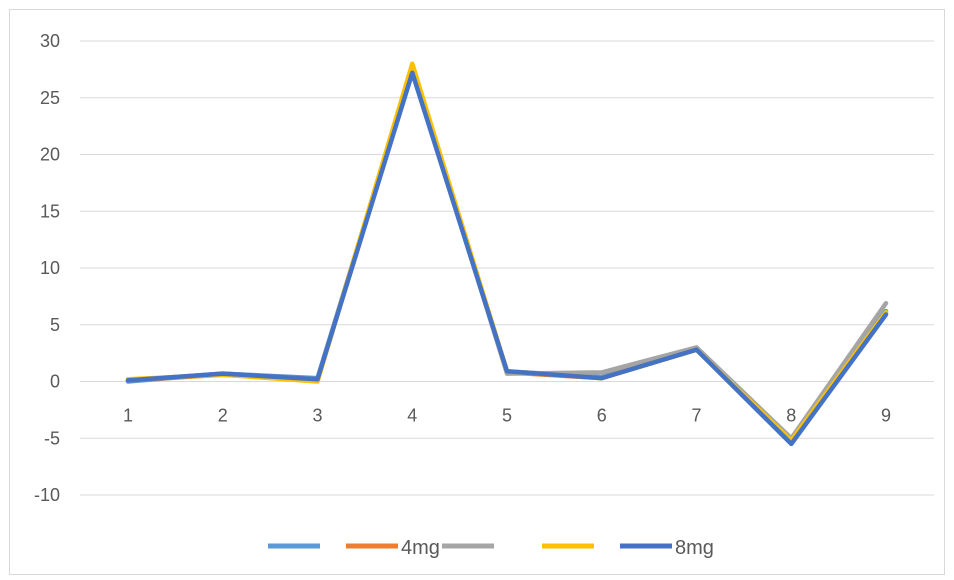 The width and height of the screenshot is (954, 580). What do you see at coordinates (491, 548) in the screenshot?
I see `legend: 4mg 8mg` at bounding box center [491, 548].